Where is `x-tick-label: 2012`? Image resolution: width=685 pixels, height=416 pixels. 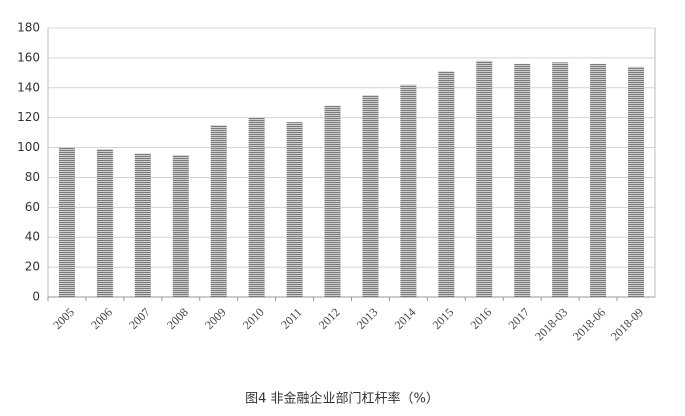
x-tick-label: 2012 is located at coordinates (329, 318).